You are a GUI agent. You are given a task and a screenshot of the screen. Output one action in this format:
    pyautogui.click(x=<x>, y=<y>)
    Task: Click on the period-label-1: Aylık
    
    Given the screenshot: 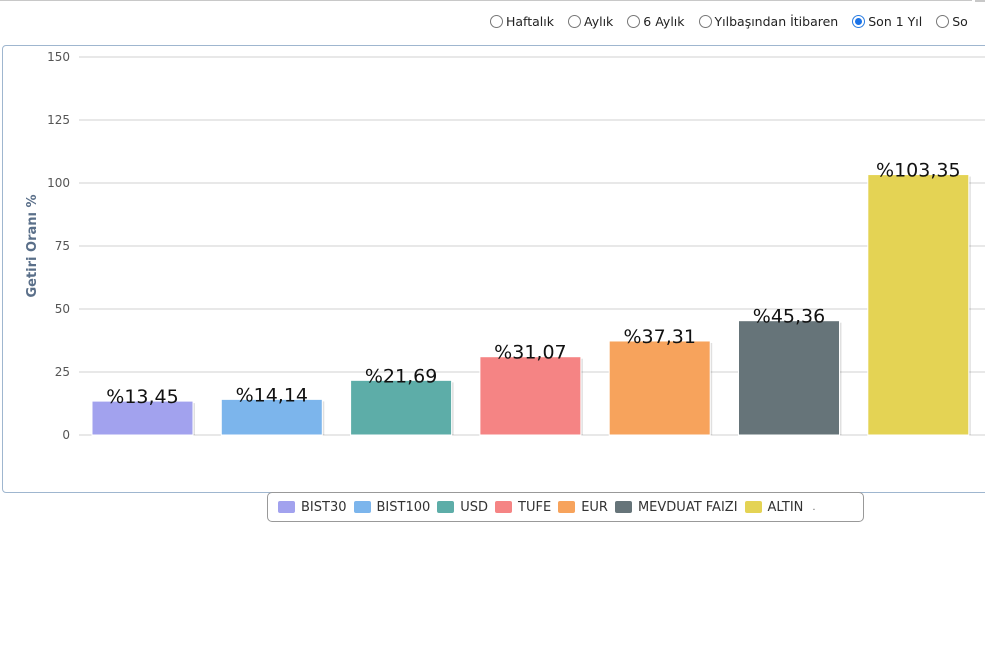 What is the action you would take?
    pyautogui.click(x=599, y=21)
    